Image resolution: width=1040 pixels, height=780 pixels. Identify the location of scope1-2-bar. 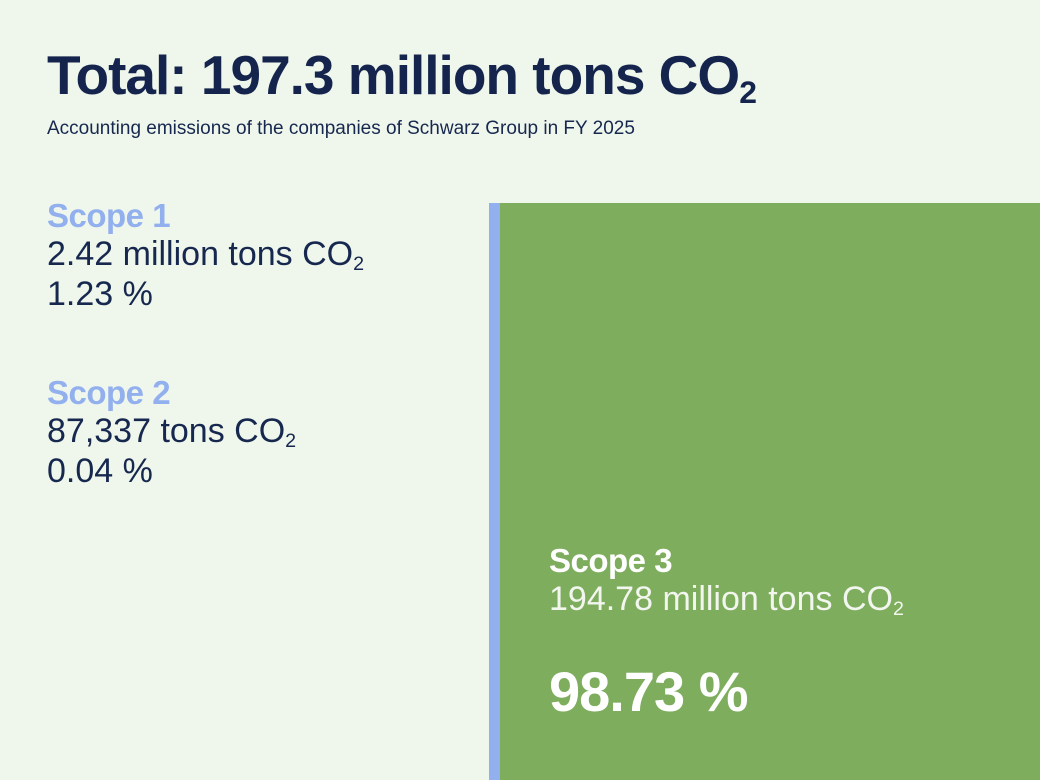
(494, 491).